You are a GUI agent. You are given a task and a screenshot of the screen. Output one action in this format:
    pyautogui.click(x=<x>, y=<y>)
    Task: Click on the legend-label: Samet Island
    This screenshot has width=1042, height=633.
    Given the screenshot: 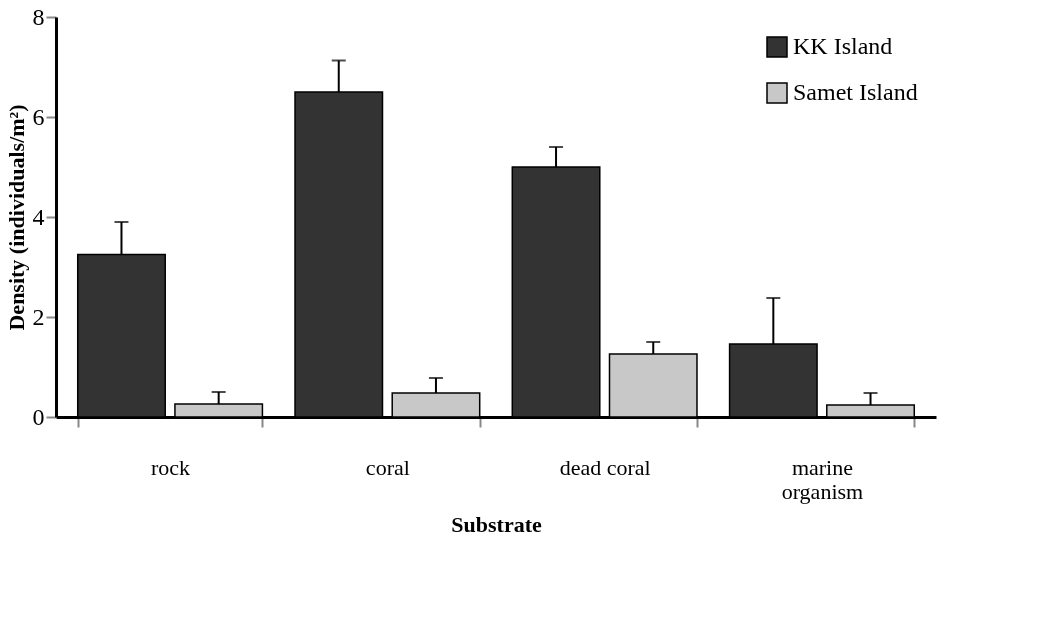 What is the action you would take?
    pyautogui.click(x=855, y=92)
    